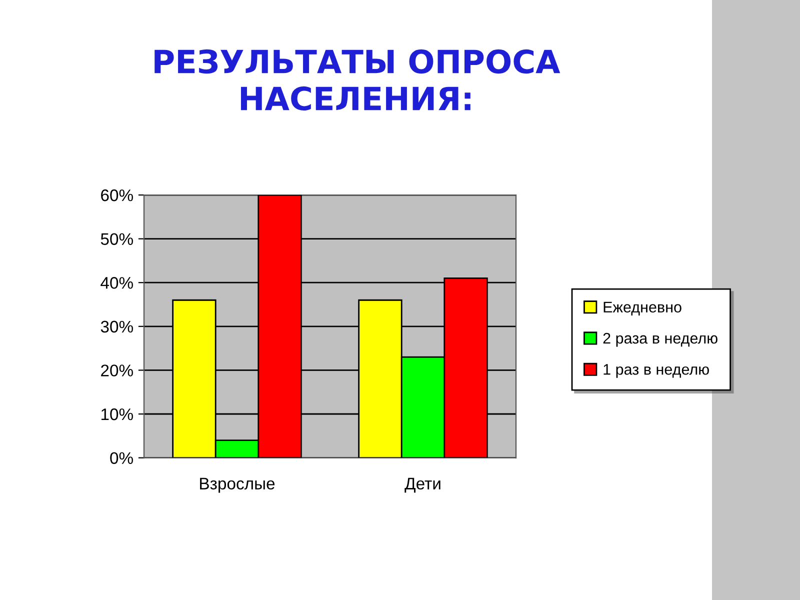  What do you see at coordinates (117, 414) in the screenshot?
I see `y-tick-label: 10%` at bounding box center [117, 414].